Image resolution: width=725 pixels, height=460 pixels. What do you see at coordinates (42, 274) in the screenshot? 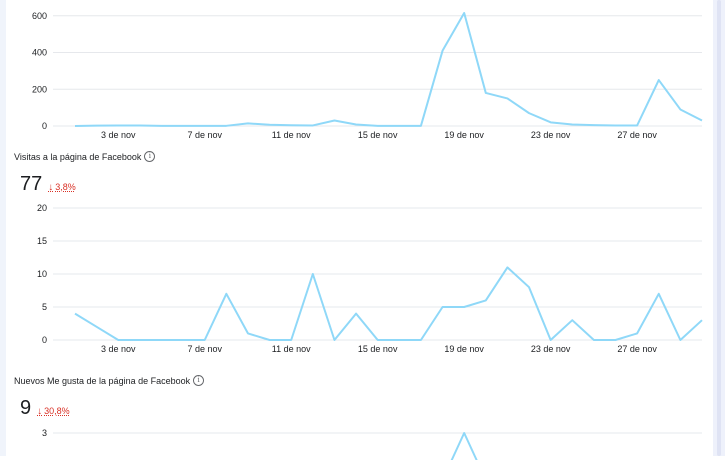
I see `y-tick-label: 10` at bounding box center [42, 274].